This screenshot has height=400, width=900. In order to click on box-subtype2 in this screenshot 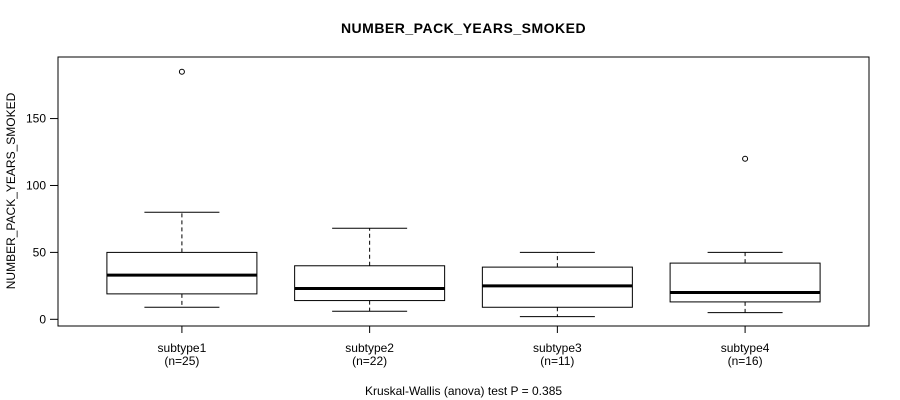, I will do `click(370, 283)`.